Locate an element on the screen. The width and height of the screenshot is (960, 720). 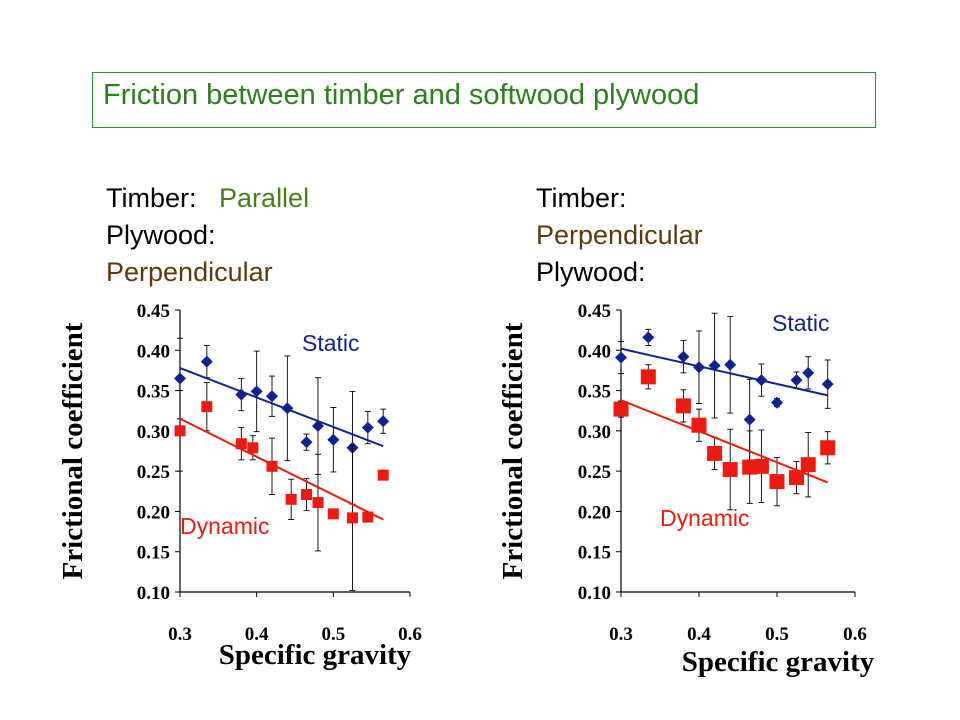
left-plywood-label: Plywood: is located at coordinates (161, 235).